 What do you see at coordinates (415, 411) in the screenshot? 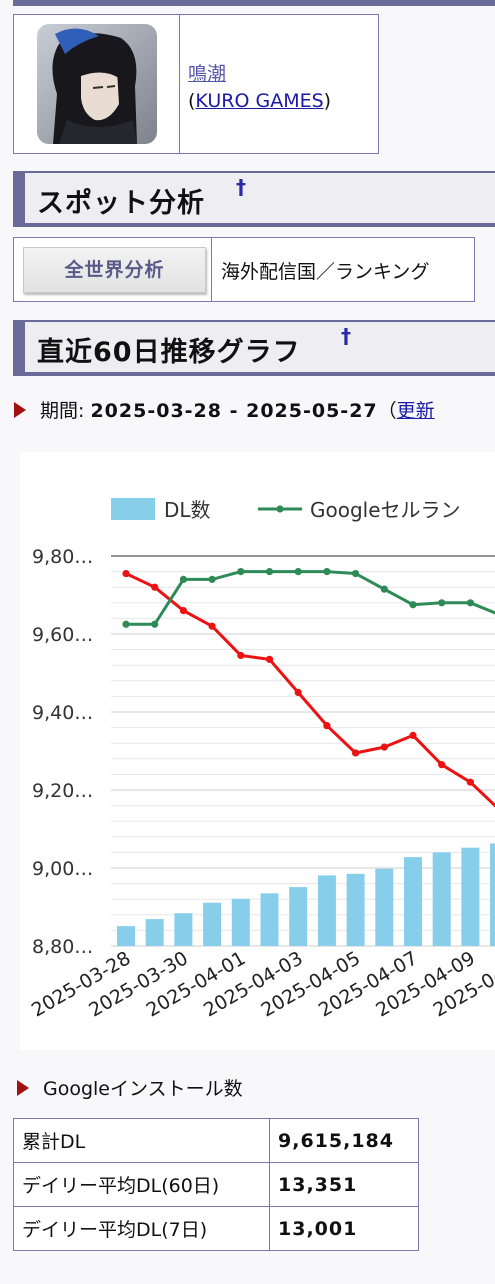
I see `update-link: 更新` at bounding box center [415, 411].